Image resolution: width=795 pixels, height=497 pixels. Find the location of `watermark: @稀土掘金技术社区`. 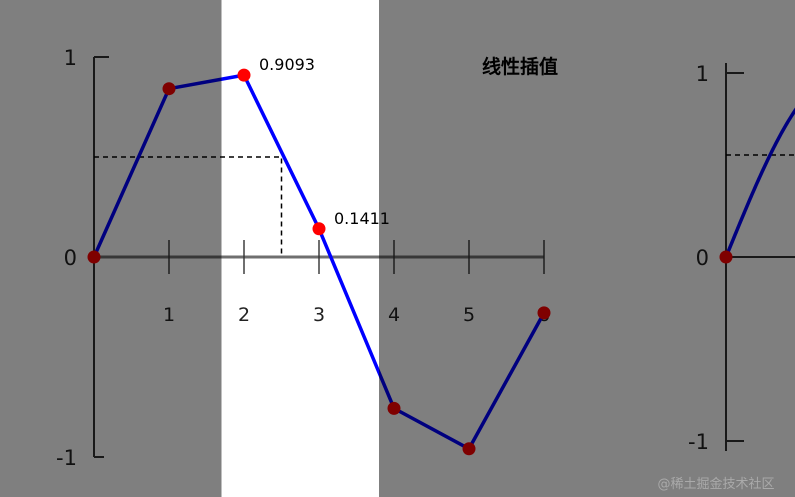

watermark: @稀土掘金技术社区 is located at coordinates (715, 484).